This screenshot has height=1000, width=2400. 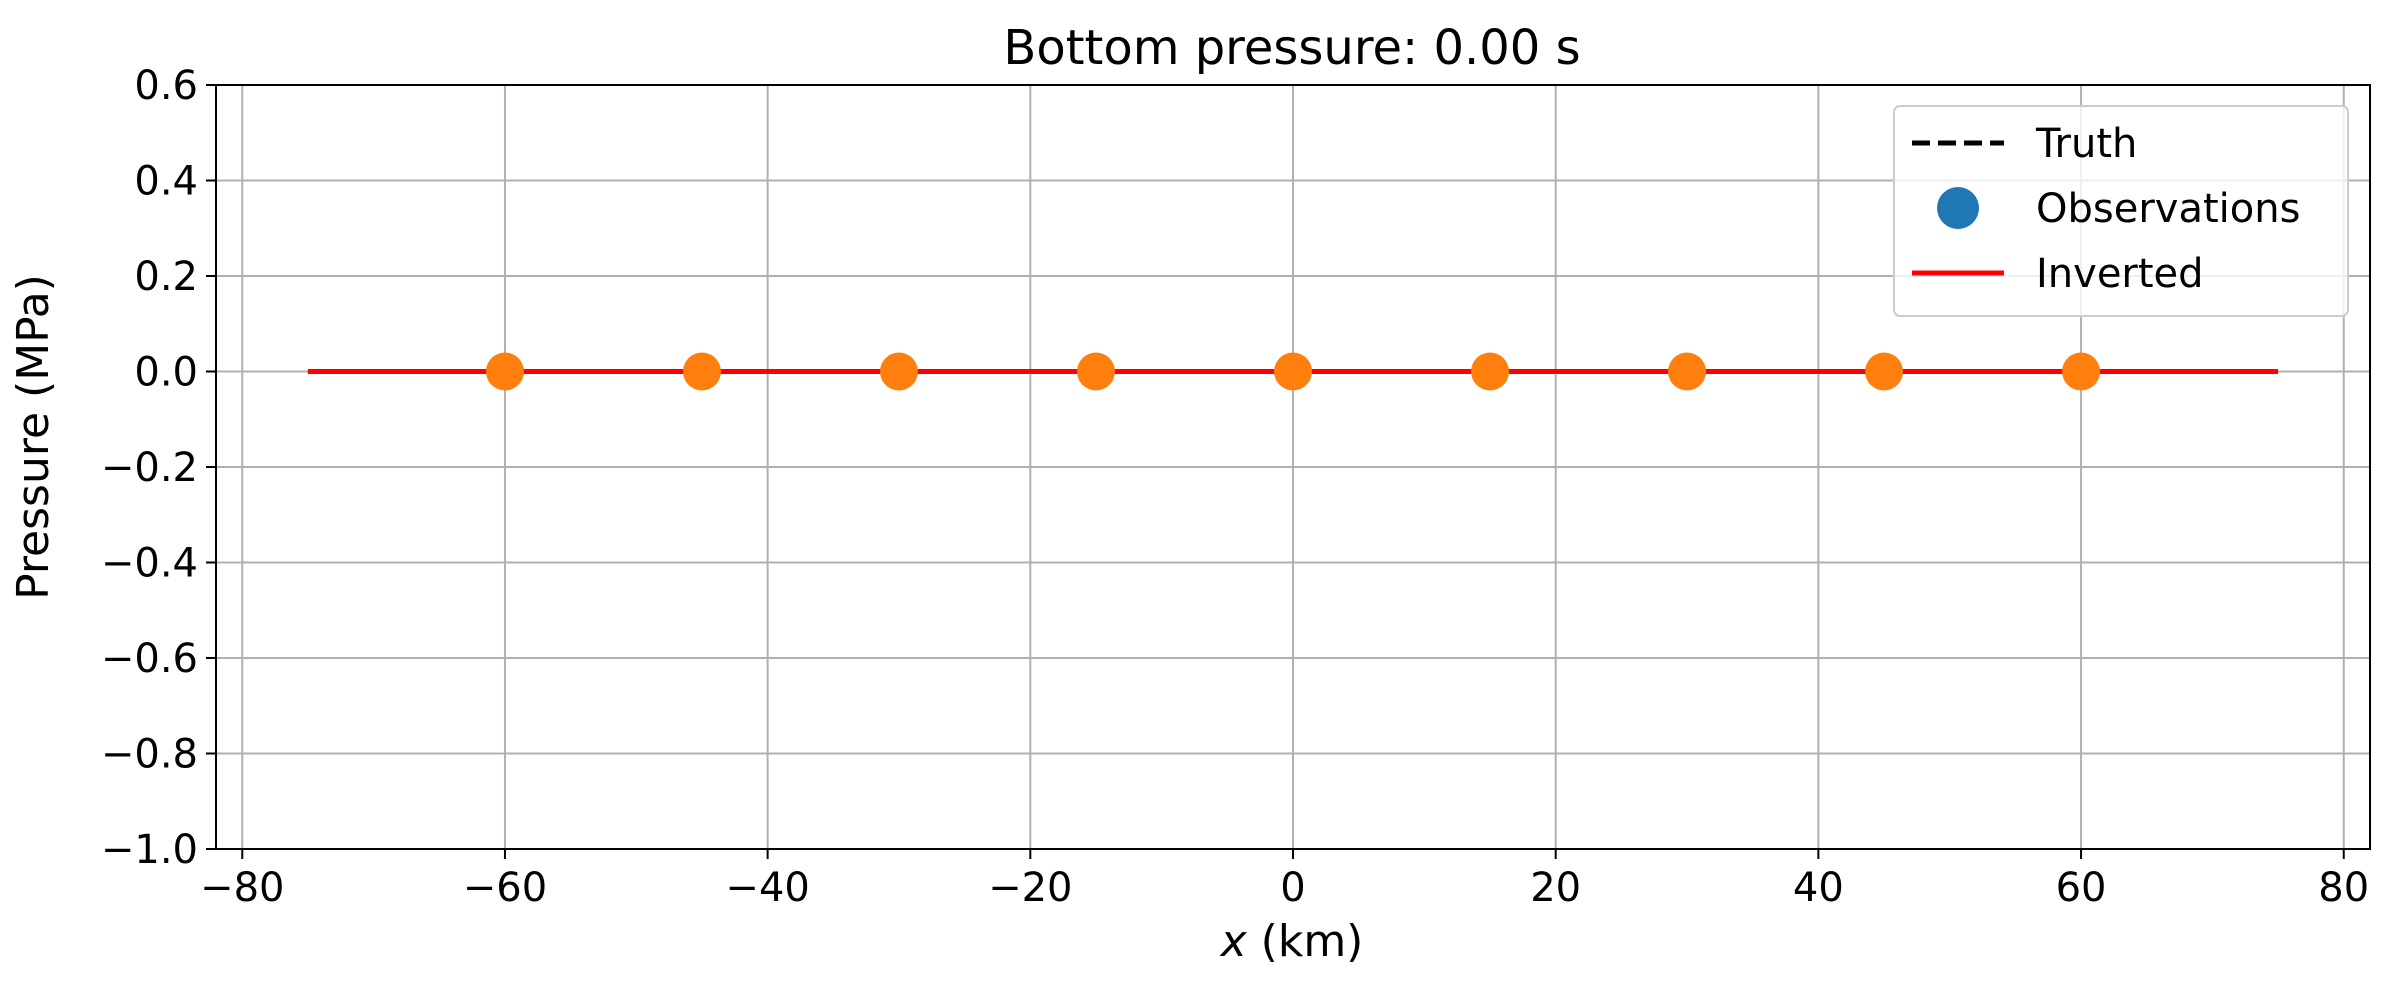 I want to click on x-tick-label: 0, so click(x=1292, y=888).